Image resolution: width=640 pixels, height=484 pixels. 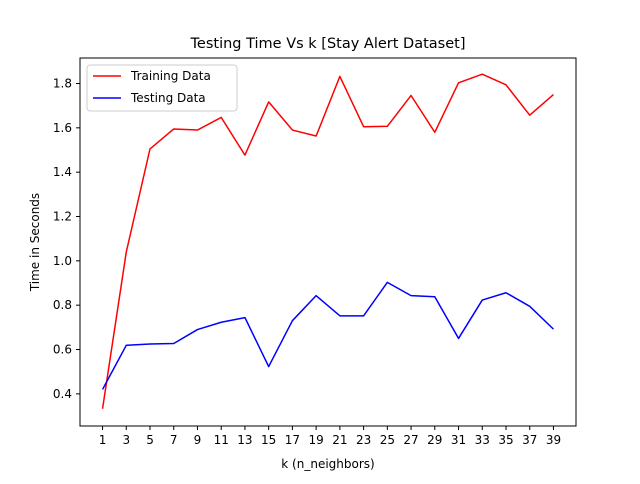 What do you see at coordinates (482, 440) in the screenshot?
I see `x-tick-label: 33` at bounding box center [482, 440].